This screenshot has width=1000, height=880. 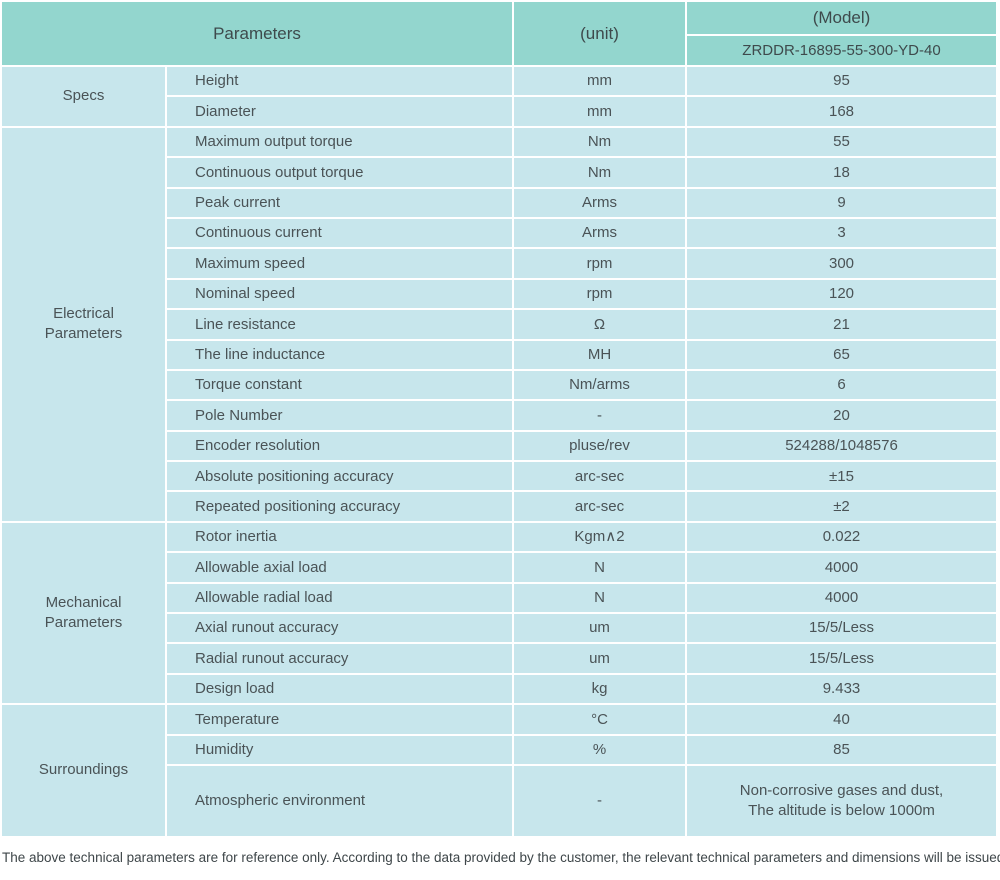 What do you see at coordinates (841, 111) in the screenshot?
I see `value-cell: 168` at bounding box center [841, 111].